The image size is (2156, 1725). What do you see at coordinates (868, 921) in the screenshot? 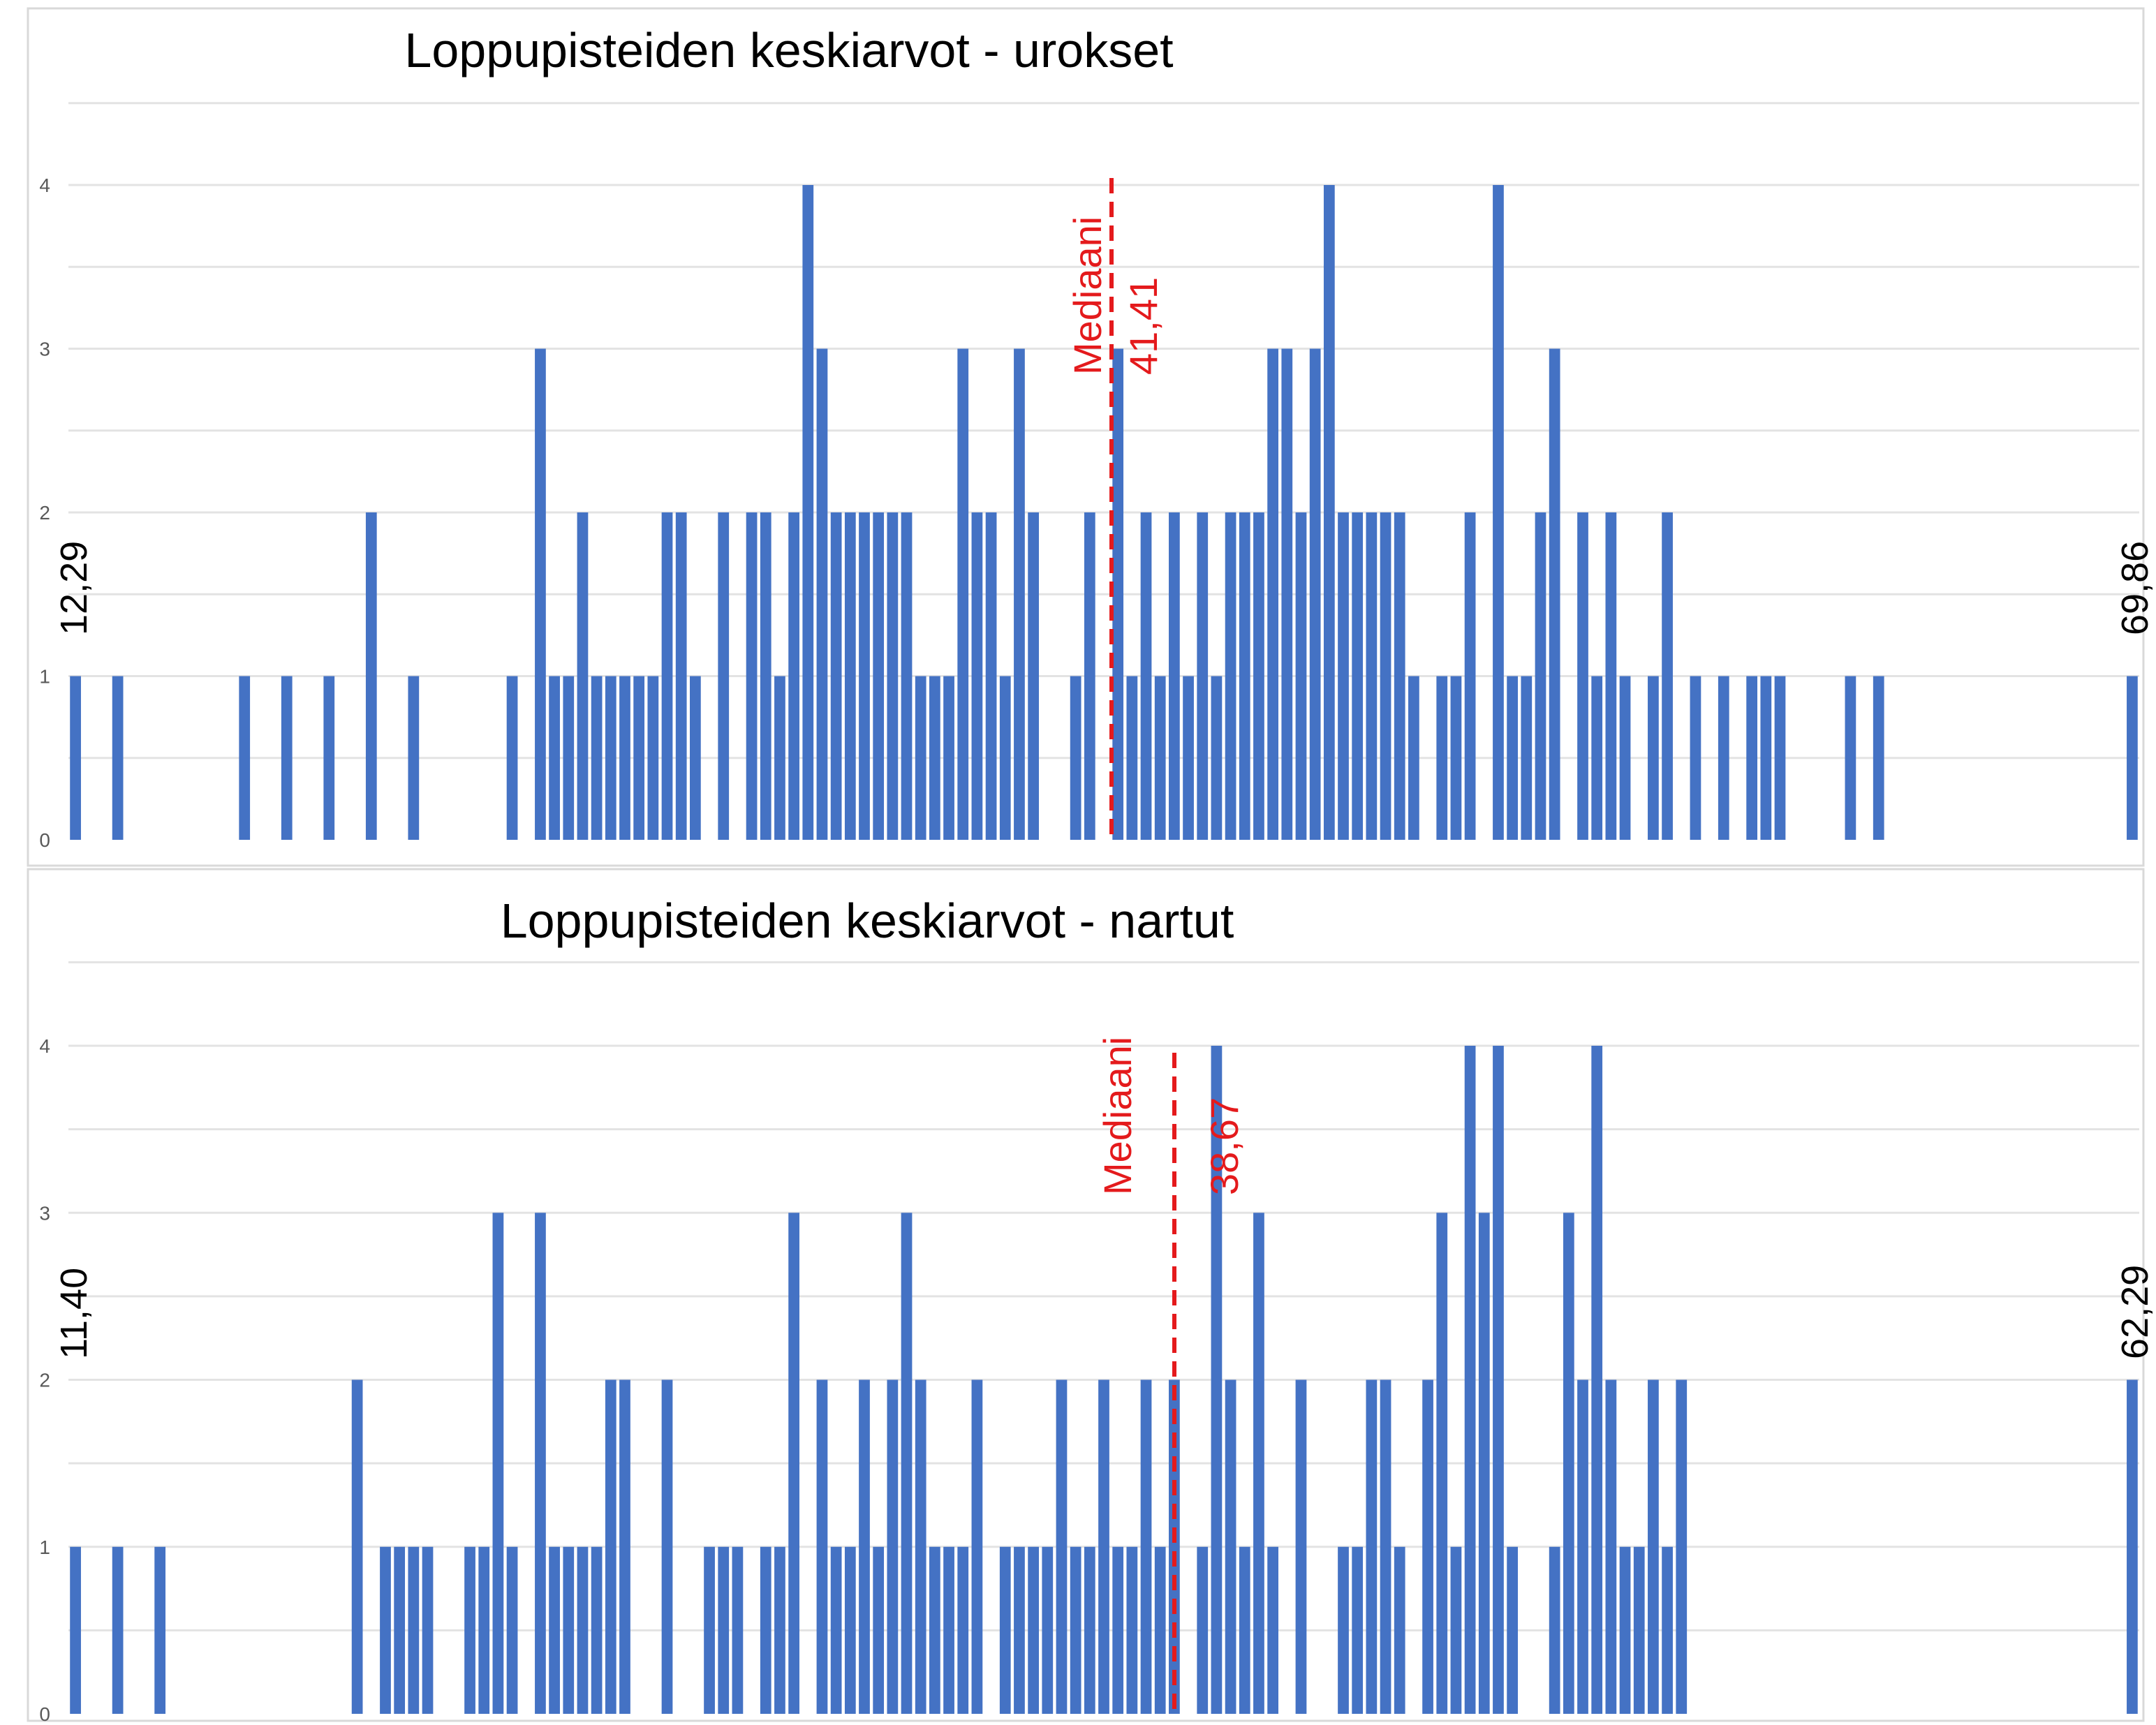
I see `females-chart-title: Loppupisteiden keskiarvot - nartut` at bounding box center [868, 921].